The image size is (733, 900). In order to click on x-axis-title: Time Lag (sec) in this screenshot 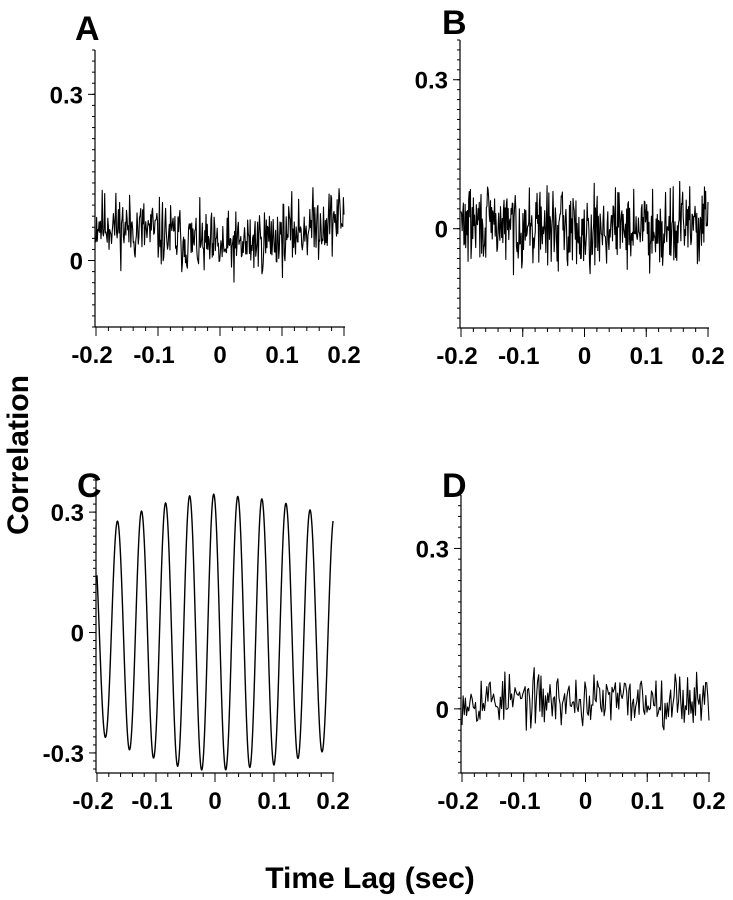, I will do `click(370, 878)`.